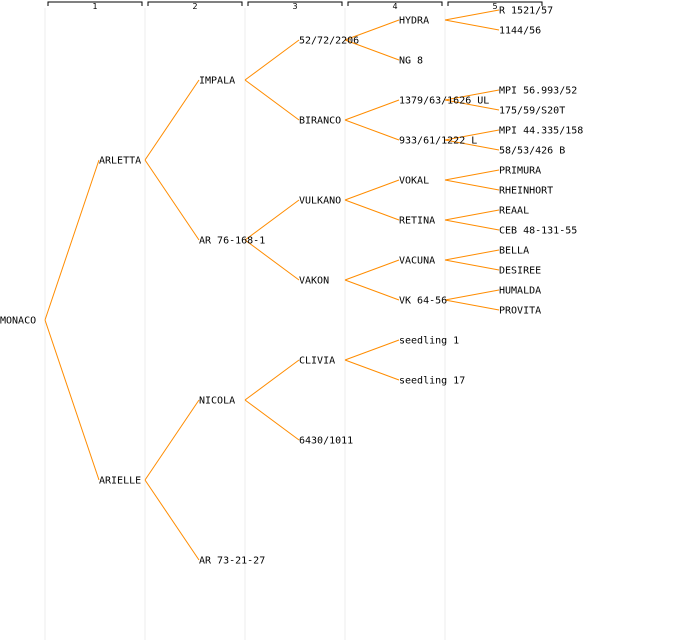 The image size is (700, 640). What do you see at coordinates (217, 401) in the screenshot?
I see `ancestor-node: NICOLA` at bounding box center [217, 401].